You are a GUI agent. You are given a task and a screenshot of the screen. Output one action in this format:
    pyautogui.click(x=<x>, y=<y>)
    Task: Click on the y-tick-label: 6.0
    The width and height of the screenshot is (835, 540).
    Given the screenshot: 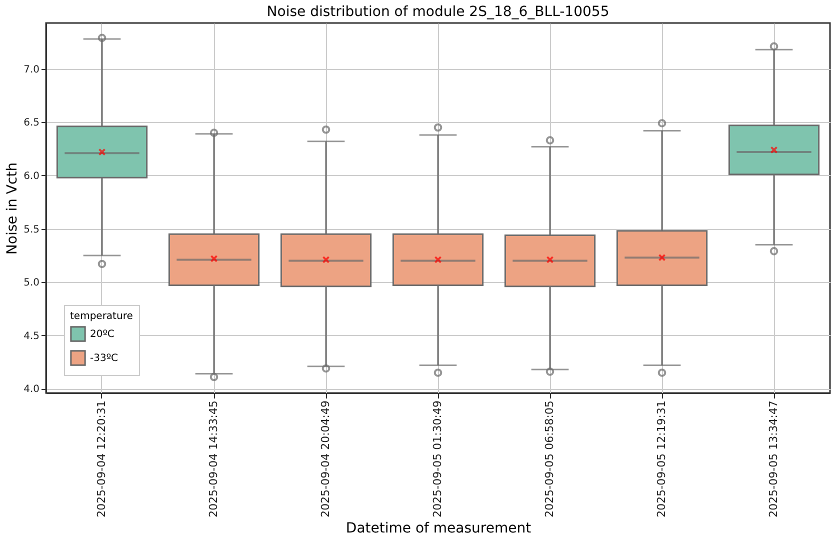 What is the action you would take?
    pyautogui.click(x=32, y=176)
    